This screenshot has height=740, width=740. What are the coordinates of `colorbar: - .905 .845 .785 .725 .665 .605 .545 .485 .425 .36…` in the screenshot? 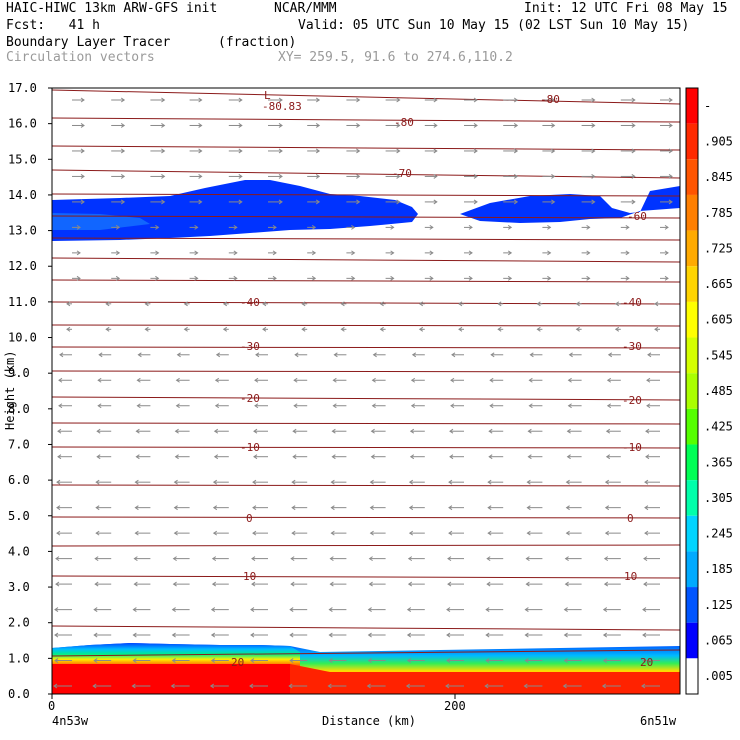 It's located at (709, 391).